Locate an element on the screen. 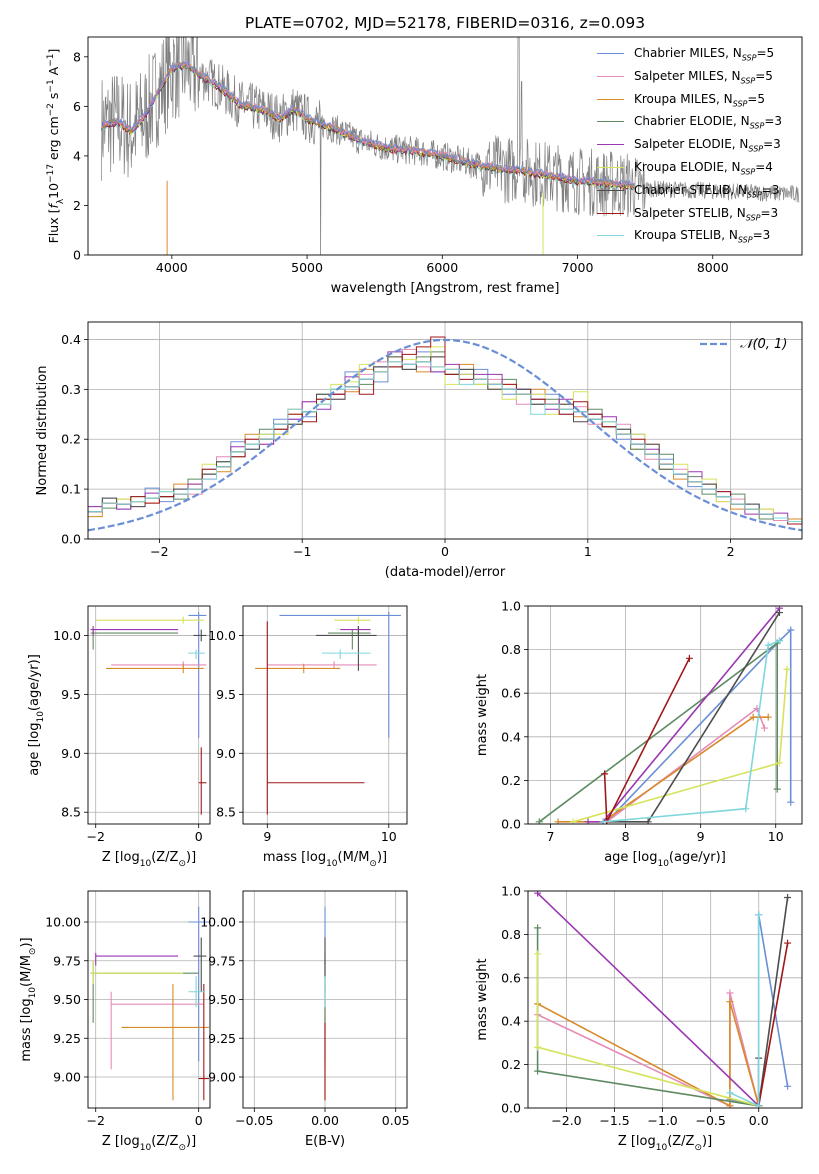 The width and height of the screenshot is (819, 1174). x-tick-label: −1 is located at coordinates (302, 551).